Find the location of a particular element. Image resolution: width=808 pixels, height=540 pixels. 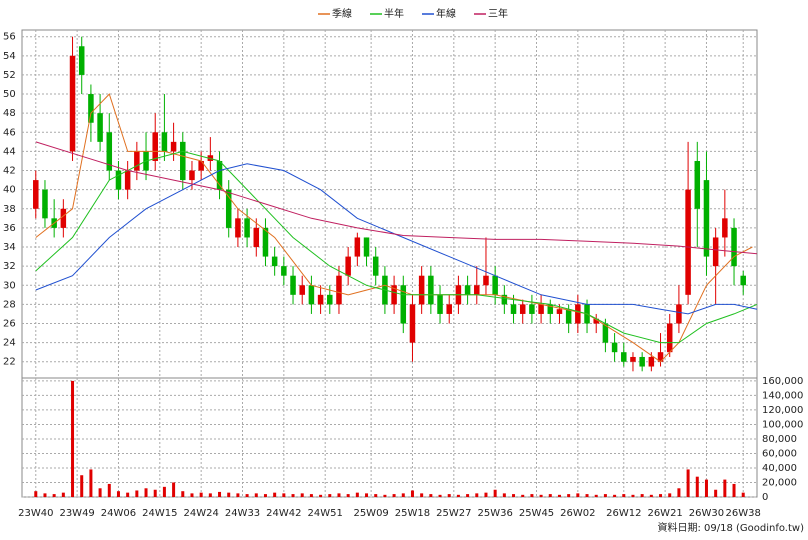

legend-label: 季線 is located at coordinates (342, 13).